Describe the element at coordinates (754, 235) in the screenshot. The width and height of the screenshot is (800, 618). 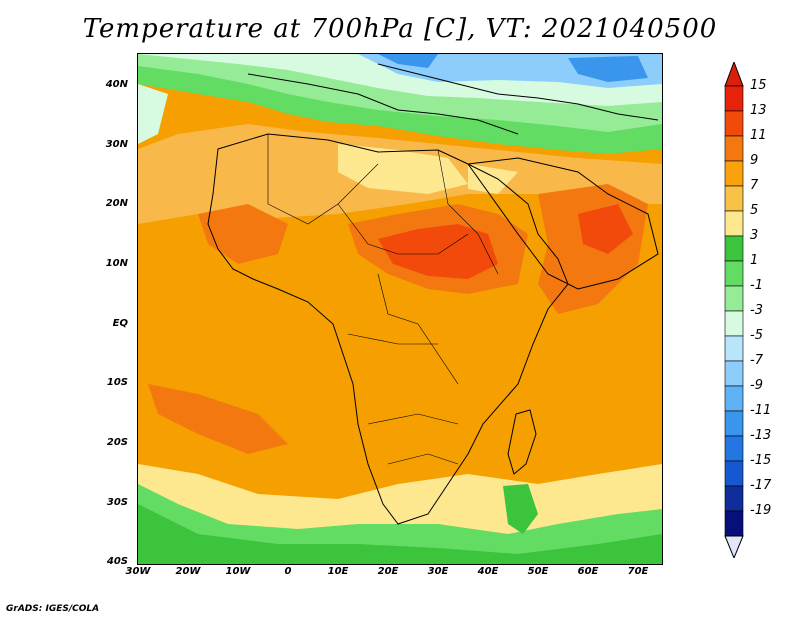
I see `colorbar-label: 3` at that location.